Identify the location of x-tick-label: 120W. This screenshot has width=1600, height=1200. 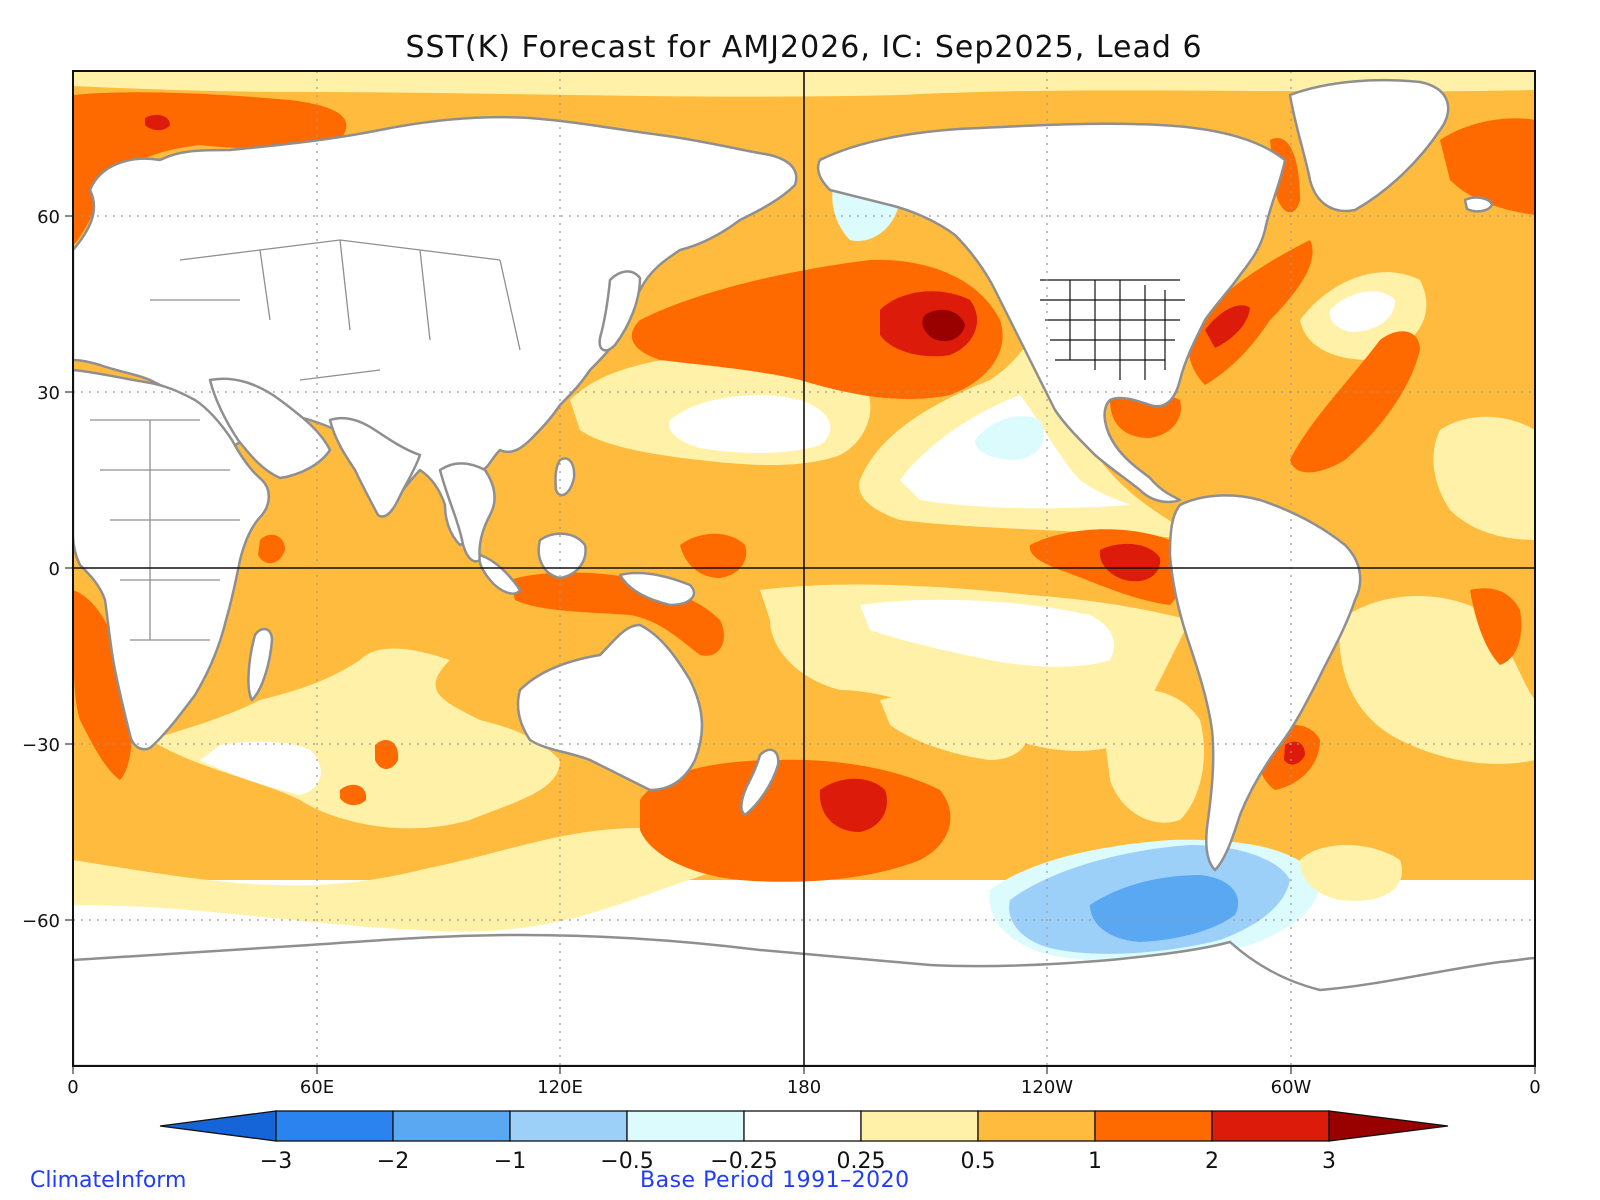
(1047, 1087).